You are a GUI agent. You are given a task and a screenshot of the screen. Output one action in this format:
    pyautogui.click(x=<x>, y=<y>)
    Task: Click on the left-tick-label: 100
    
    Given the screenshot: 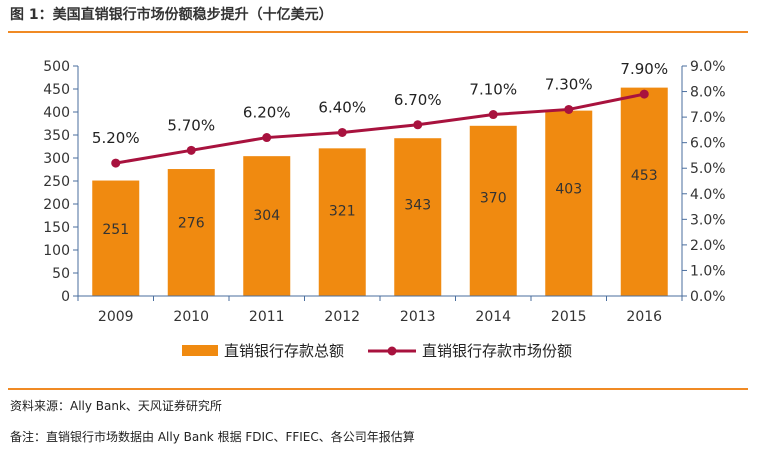 What is the action you would take?
    pyautogui.click(x=56, y=251)
    